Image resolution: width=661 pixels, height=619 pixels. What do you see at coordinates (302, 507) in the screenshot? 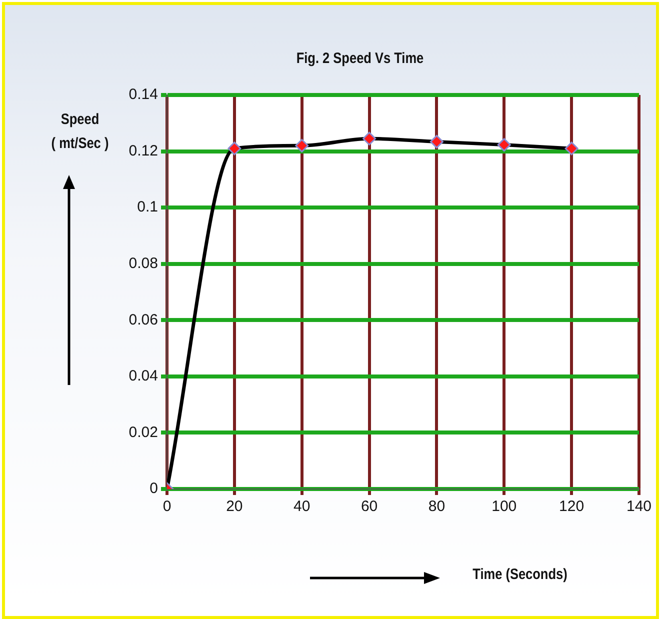
I see `x-tick-label: 40` at bounding box center [302, 507].